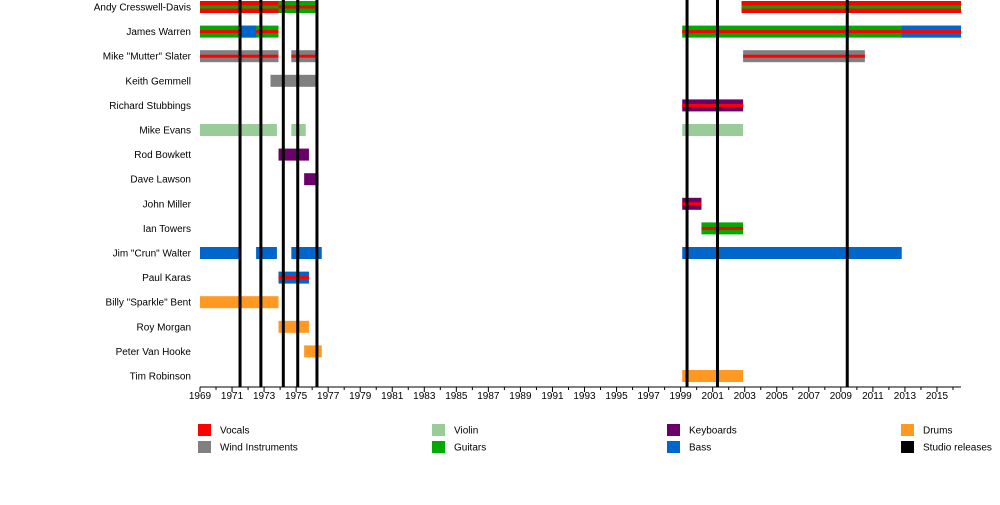  What do you see at coordinates (873, 396) in the screenshot?
I see `x-tick-label: 2011` at bounding box center [873, 396].